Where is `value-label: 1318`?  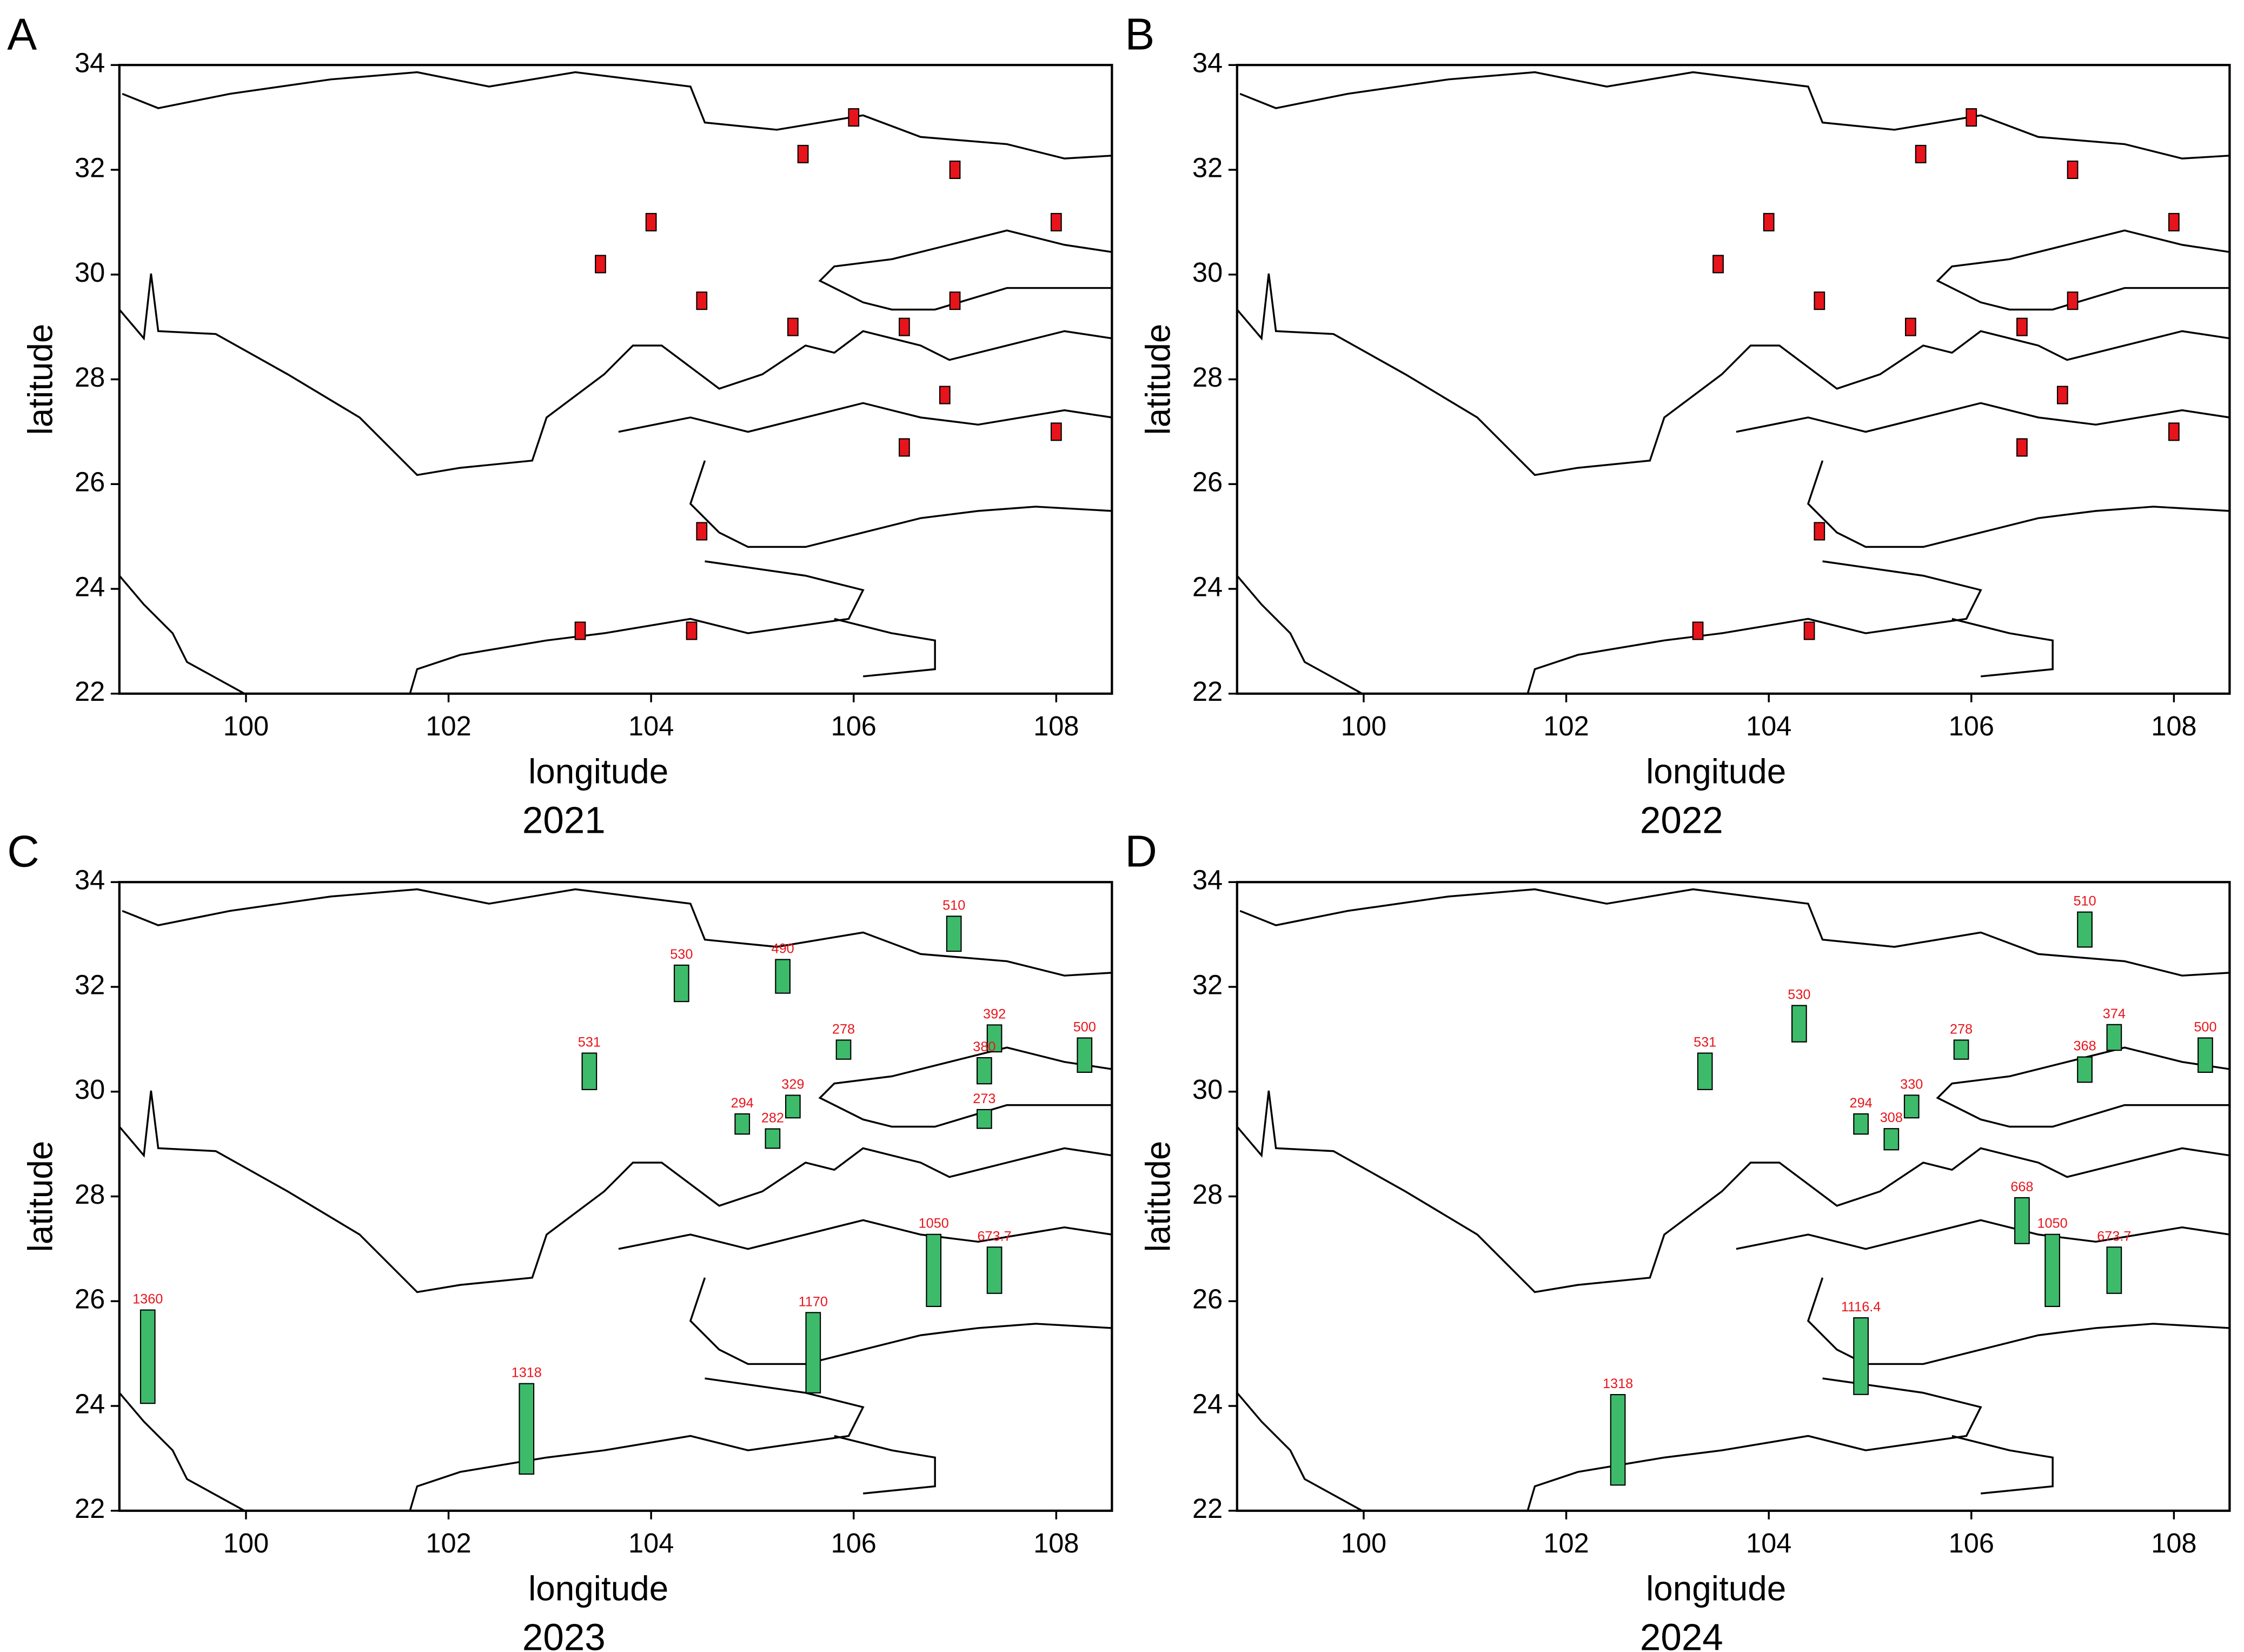 value-label: 1318 is located at coordinates (1618, 1383).